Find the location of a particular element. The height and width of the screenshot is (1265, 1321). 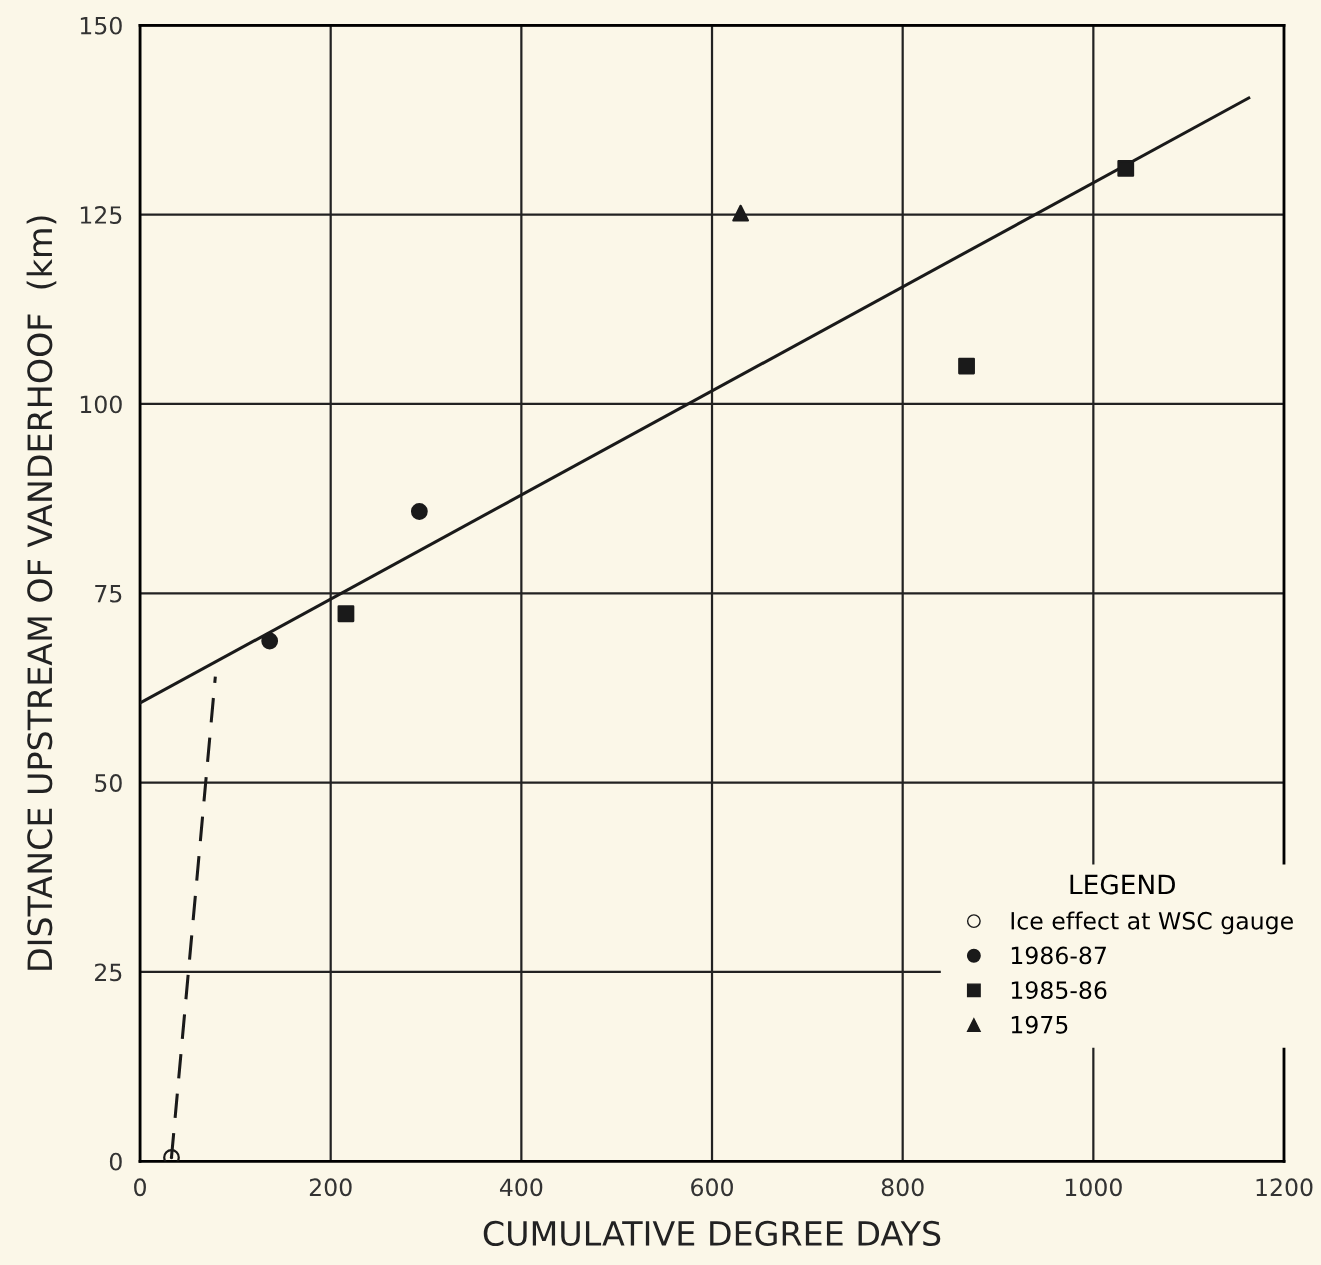

y-axis-title: DISTANCE UPSTREAM OF VANDERHOOF (km) is located at coordinates (41, 593).